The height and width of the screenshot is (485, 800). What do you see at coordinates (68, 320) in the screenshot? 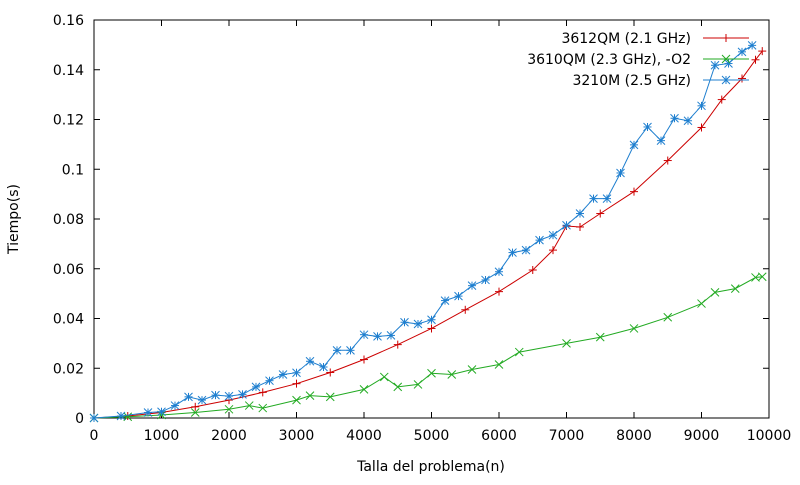
I see `y-tick-label: 0.04` at bounding box center [68, 320].